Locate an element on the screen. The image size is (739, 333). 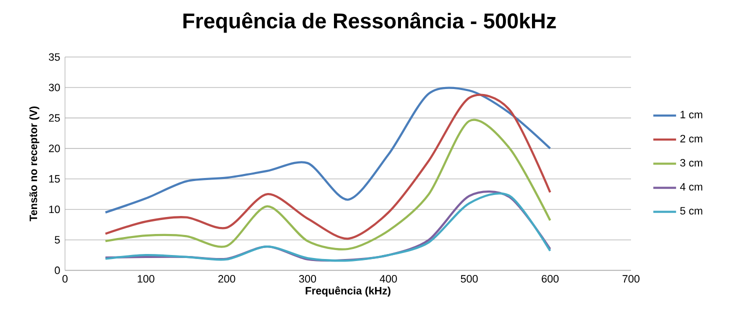
y-axis-title: Tensão no receptor (V) is located at coordinates (34, 164).